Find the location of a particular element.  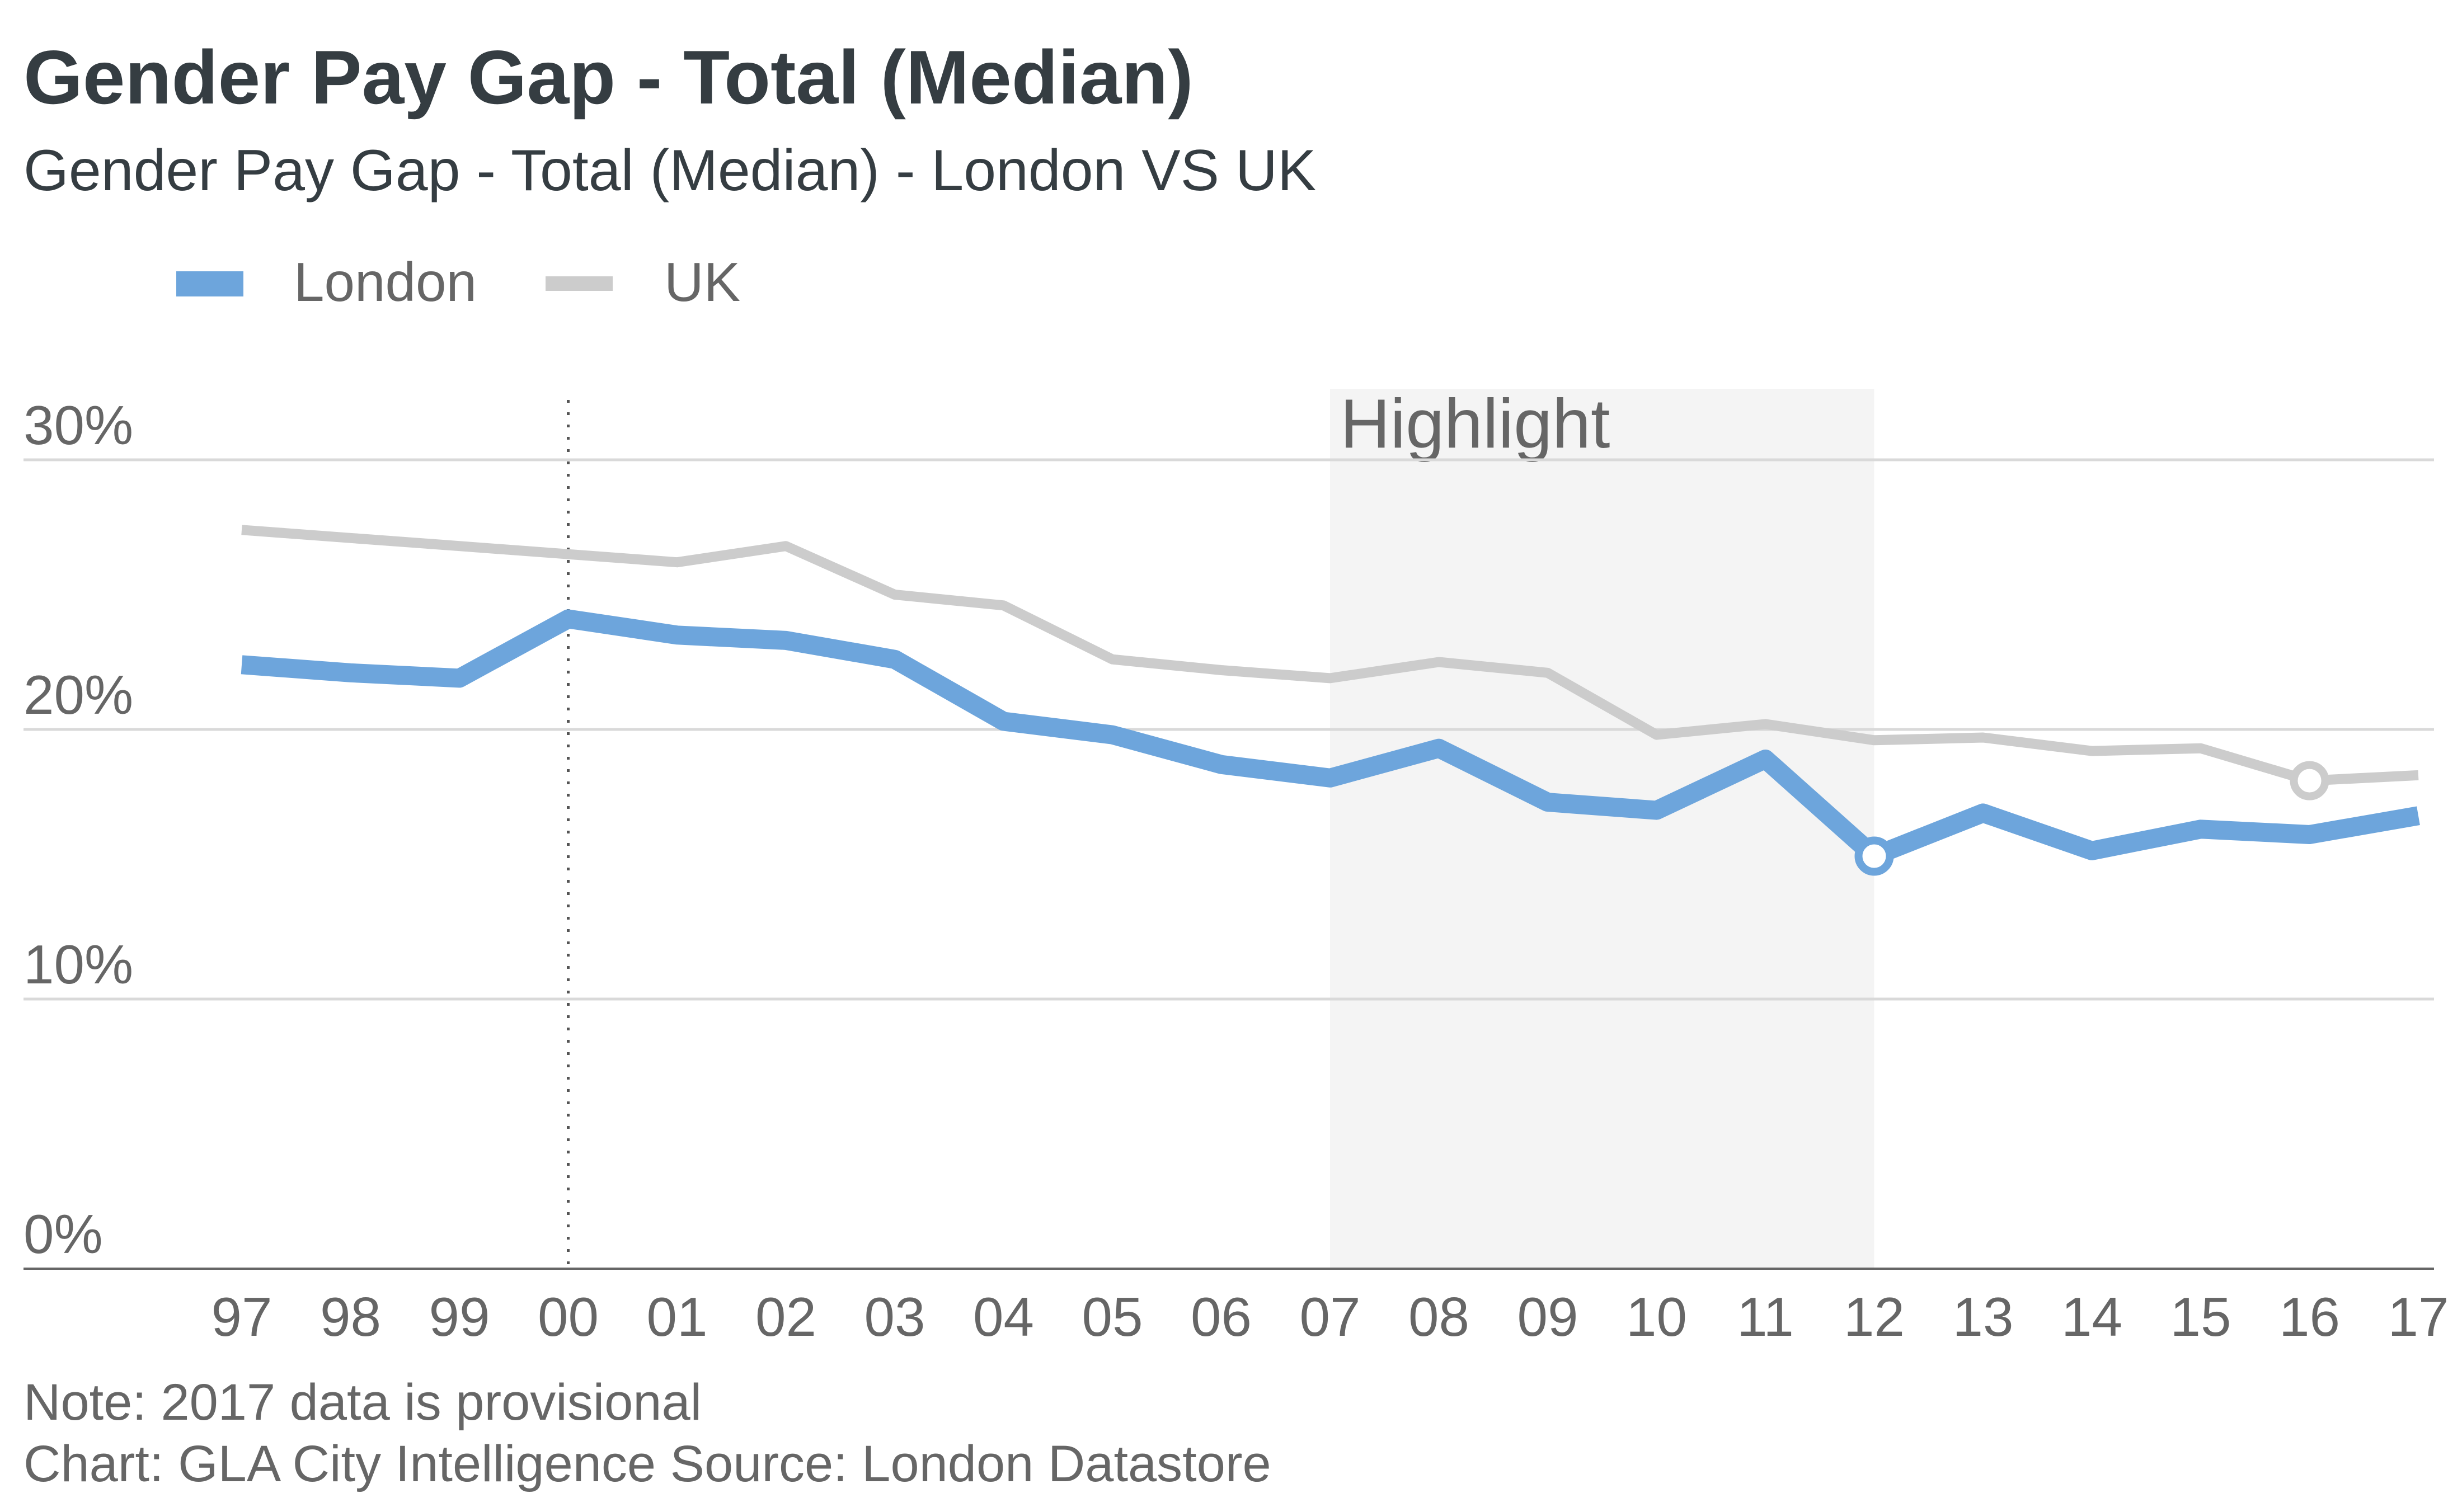

plot-background: Highlight is located at coordinates (1602, 827).